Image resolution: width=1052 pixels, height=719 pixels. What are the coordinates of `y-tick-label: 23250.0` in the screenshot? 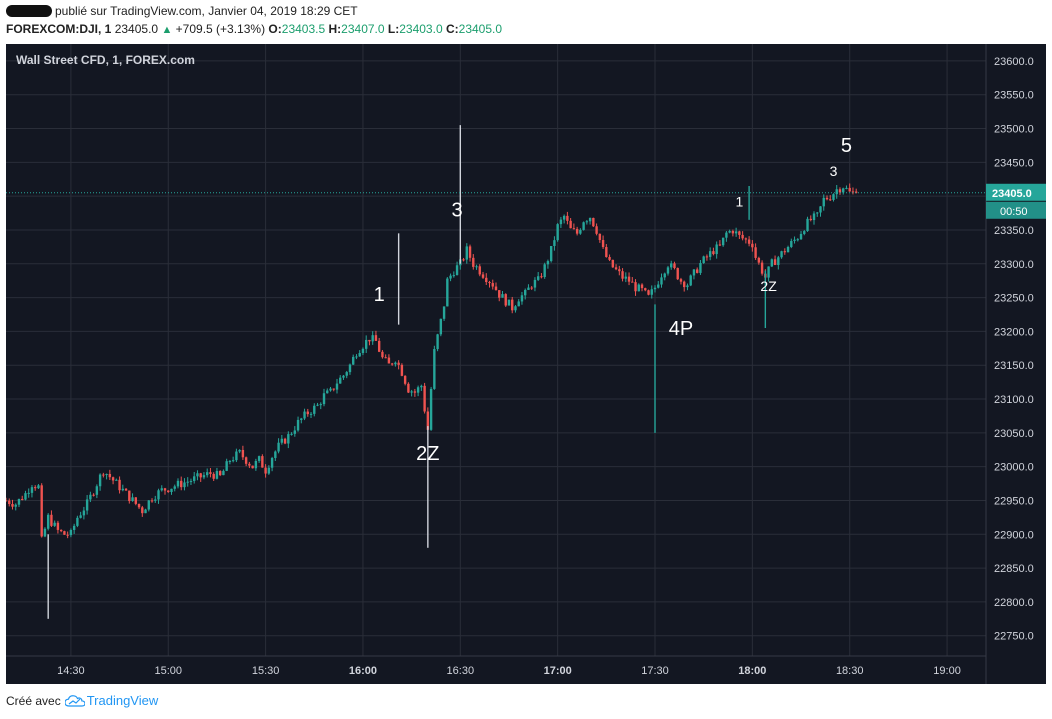 It's located at (1014, 299).